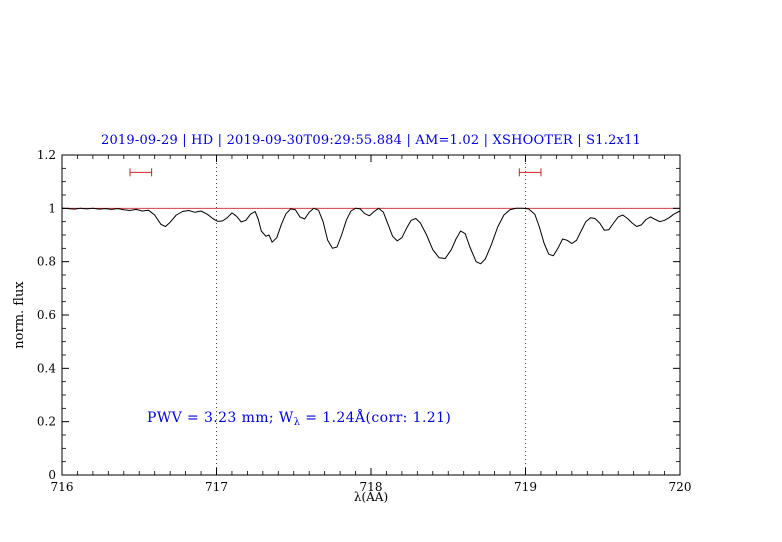 The height and width of the screenshot is (542, 782). Describe the element at coordinates (297, 422) in the screenshot. I see `pwv-annotation-subscript: λ` at that location.